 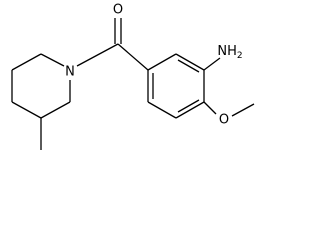 What do you see at coordinates (112, 44) in the screenshot?
I see `carbonyl` at bounding box center [112, 44].